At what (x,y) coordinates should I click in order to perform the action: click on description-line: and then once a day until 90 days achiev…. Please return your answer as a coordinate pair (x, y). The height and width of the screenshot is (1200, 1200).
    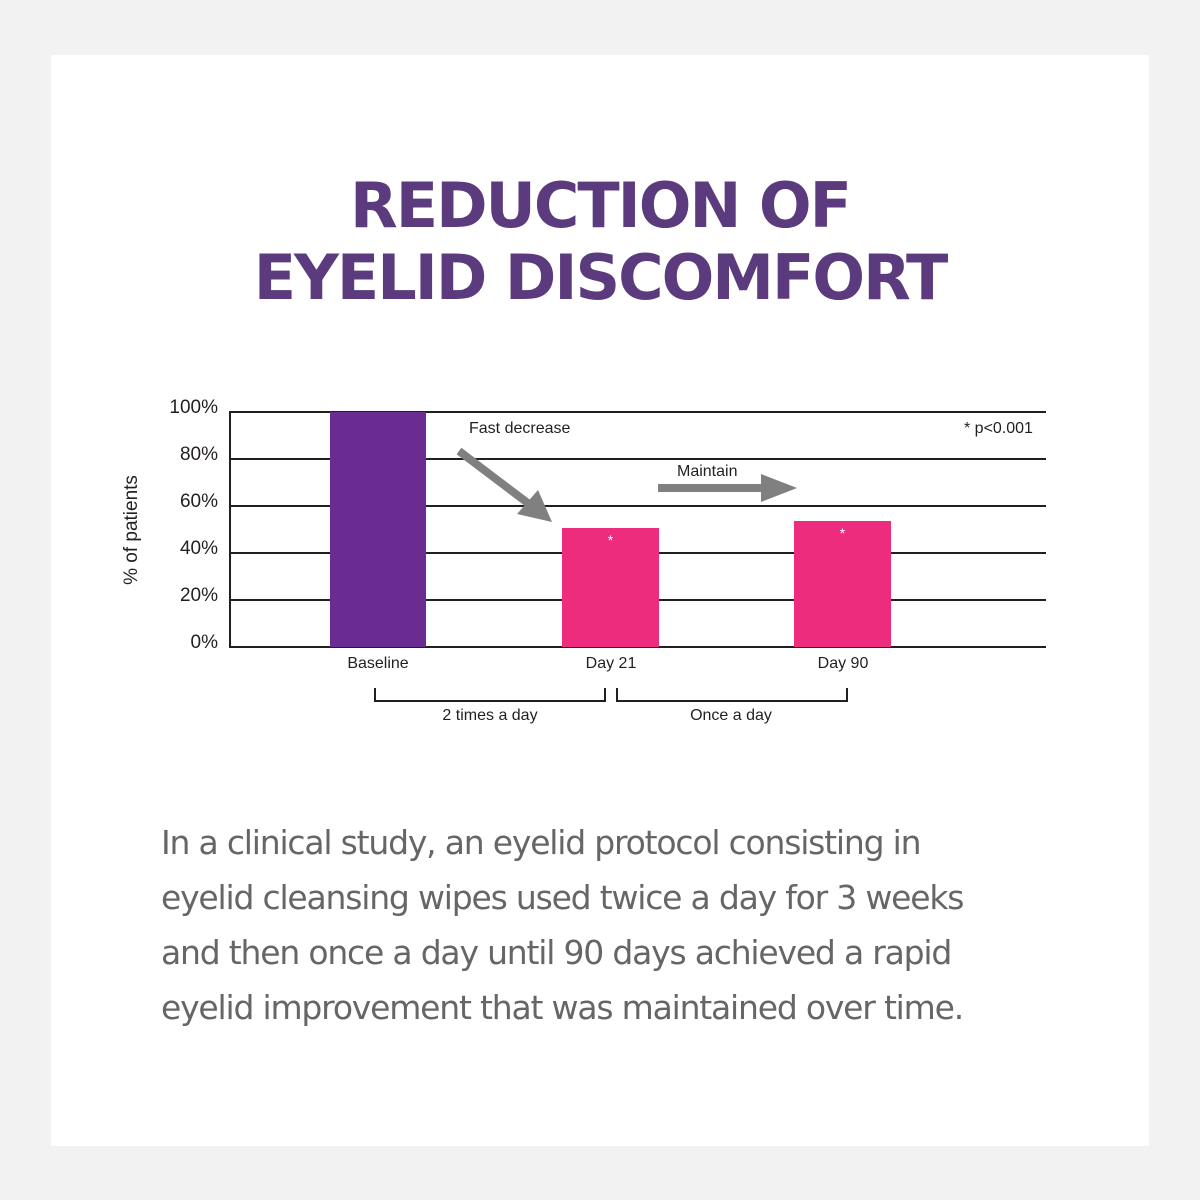
    Looking at the image, I should click on (556, 952).